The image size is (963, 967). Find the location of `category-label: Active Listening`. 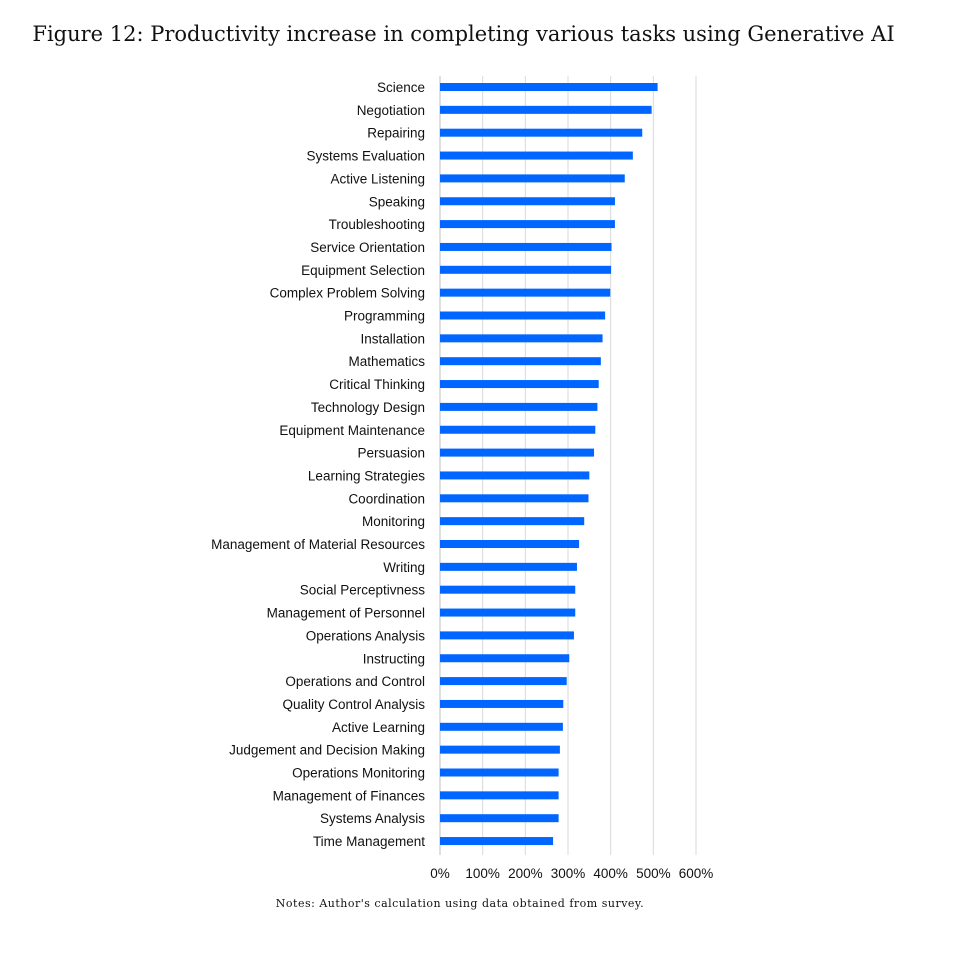

category-label: Active Listening is located at coordinates (377, 178).